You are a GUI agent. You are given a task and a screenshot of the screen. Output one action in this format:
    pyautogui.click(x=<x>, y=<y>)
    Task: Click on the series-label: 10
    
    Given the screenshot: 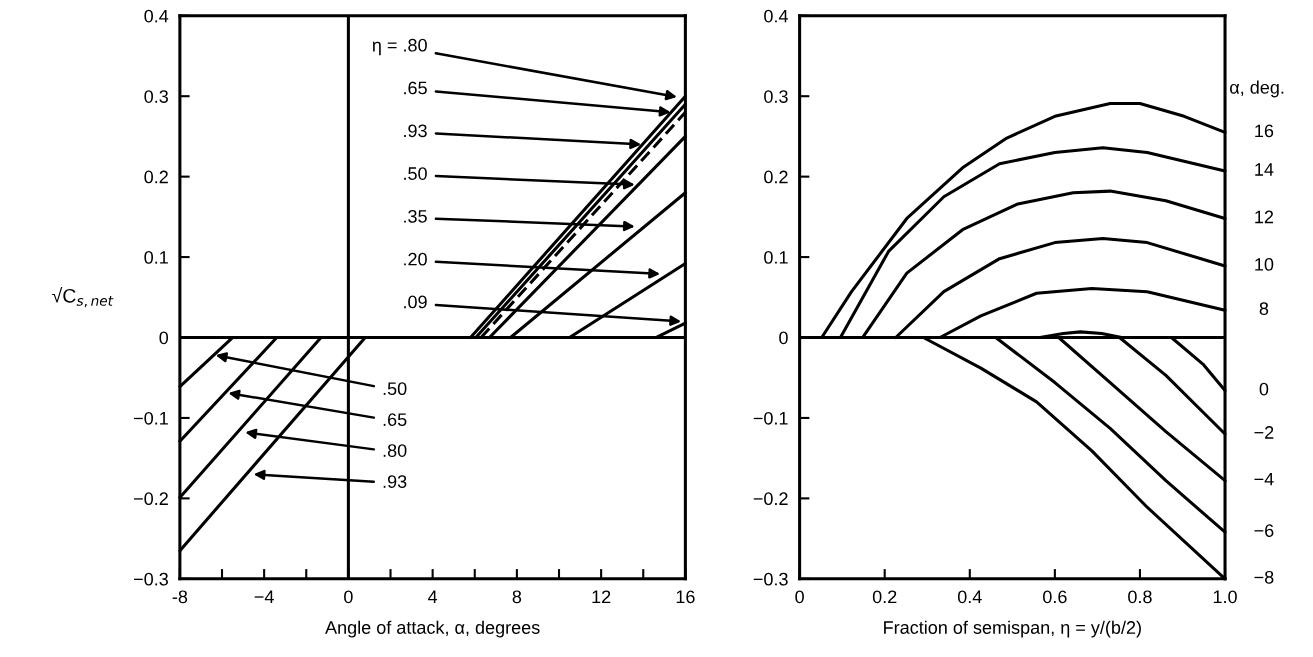 What is the action you would take?
    pyautogui.click(x=1264, y=264)
    